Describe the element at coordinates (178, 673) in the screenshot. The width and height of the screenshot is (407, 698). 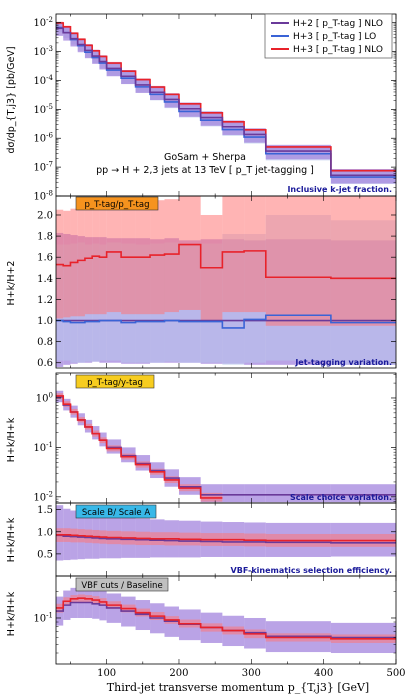
I see `xtick-label-1: 200` at that location.